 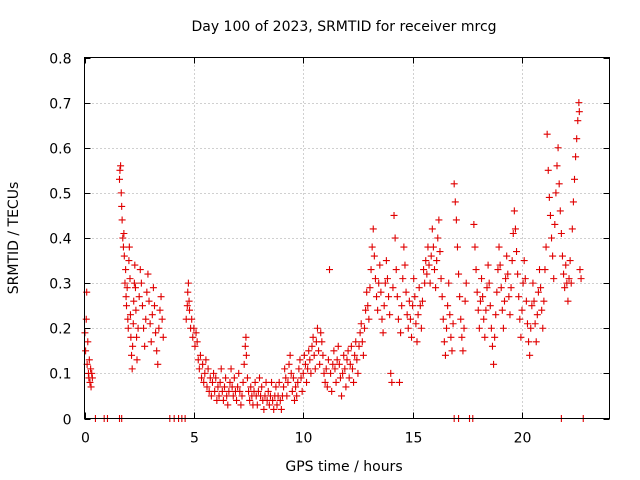 I want to click on y-tick-label: 0.8, so click(x=60, y=60).